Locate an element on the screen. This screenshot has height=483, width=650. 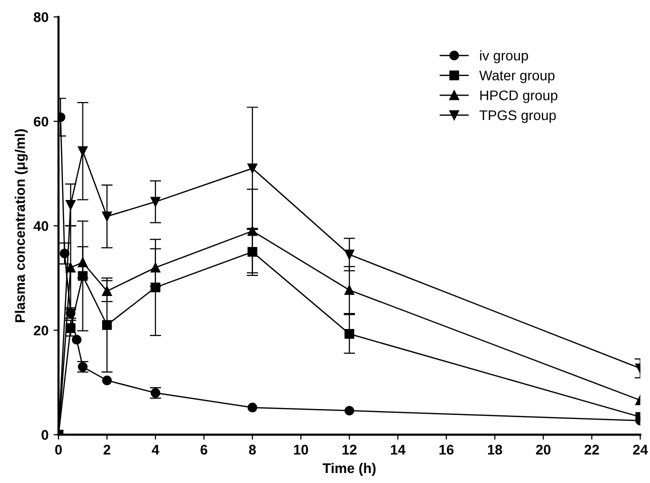
x-tick-label: 2 is located at coordinates (107, 449).